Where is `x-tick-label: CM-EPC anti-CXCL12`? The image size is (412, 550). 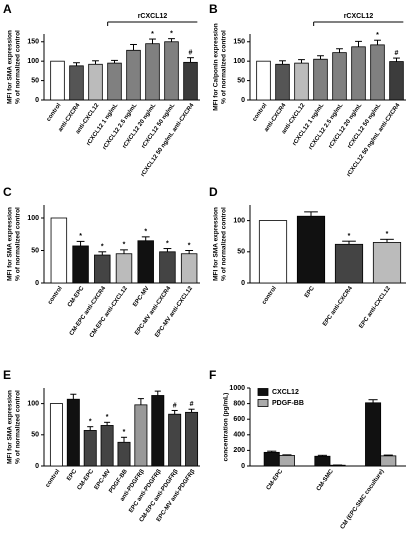 x-tick-label: CM-EPC anti-CXCL12 is located at coordinates (109, 312).